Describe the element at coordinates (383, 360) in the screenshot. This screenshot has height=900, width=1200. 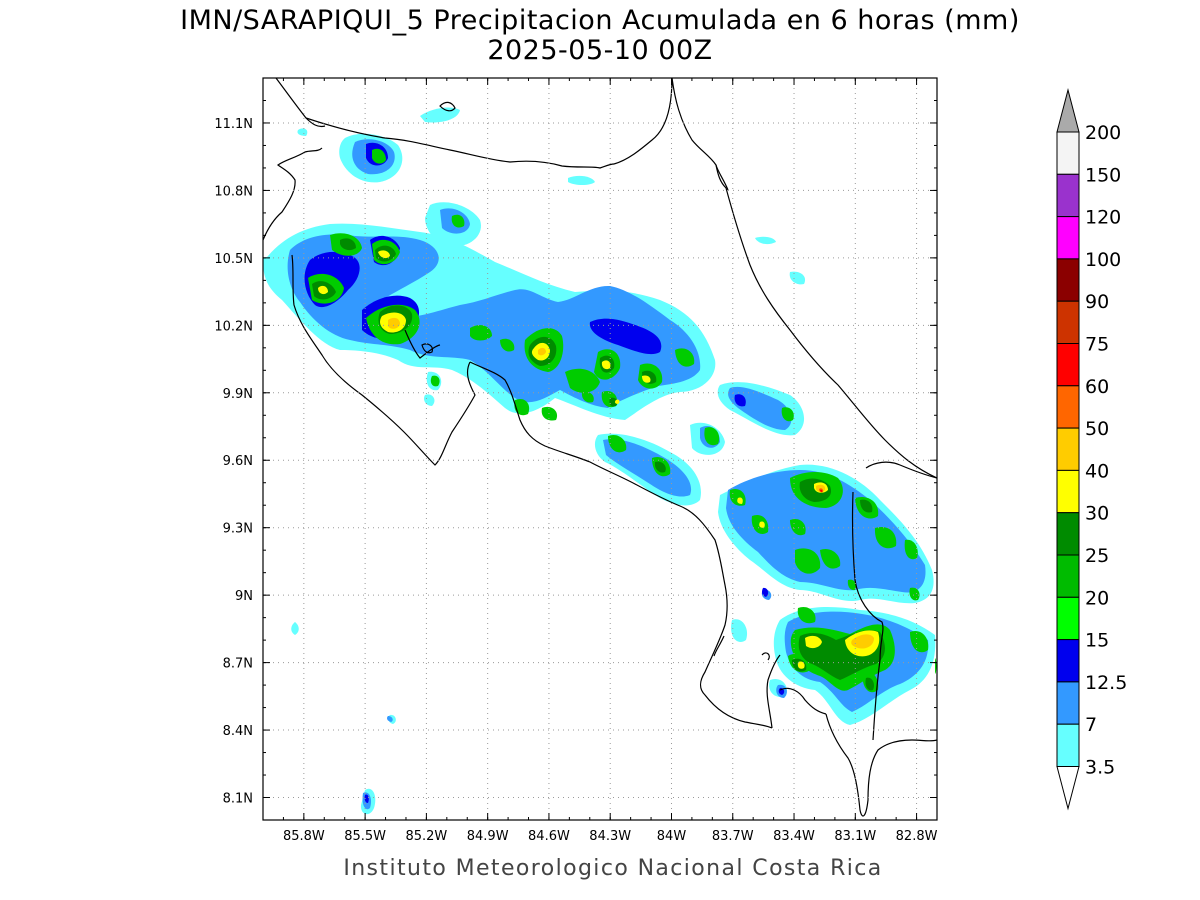
I see `nicoya-peninsula-coast` at that location.